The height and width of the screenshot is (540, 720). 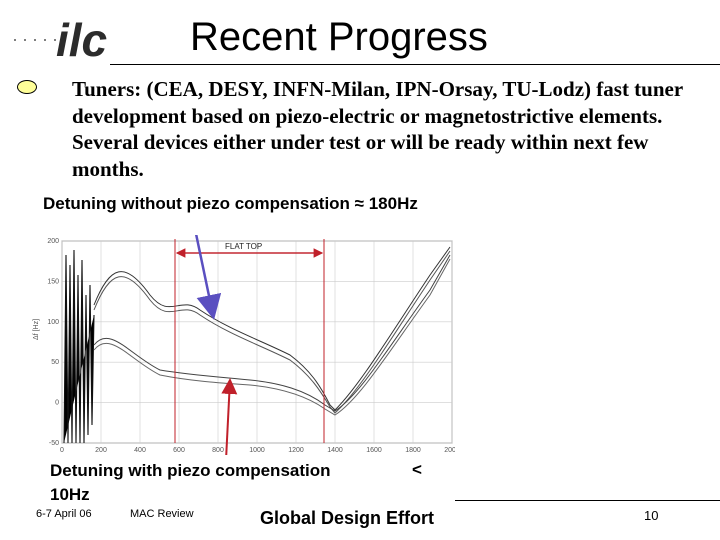 What do you see at coordinates (257, 450) in the screenshot?
I see `plot-xtick: 1000` at bounding box center [257, 450].